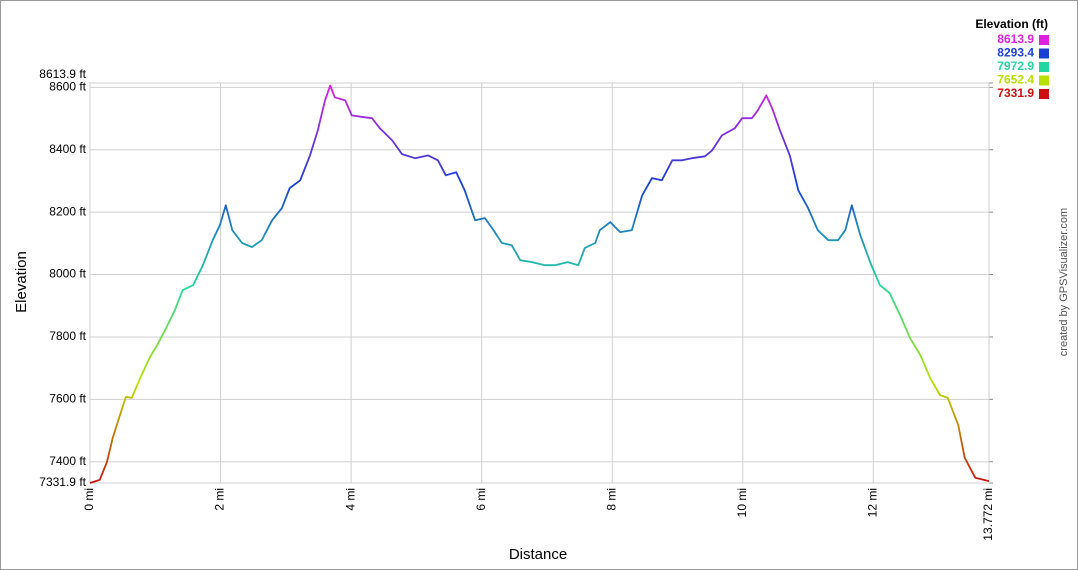 This screenshot has width=1078, height=570. I want to click on x-tick-label: 12 mi, so click(873, 502).